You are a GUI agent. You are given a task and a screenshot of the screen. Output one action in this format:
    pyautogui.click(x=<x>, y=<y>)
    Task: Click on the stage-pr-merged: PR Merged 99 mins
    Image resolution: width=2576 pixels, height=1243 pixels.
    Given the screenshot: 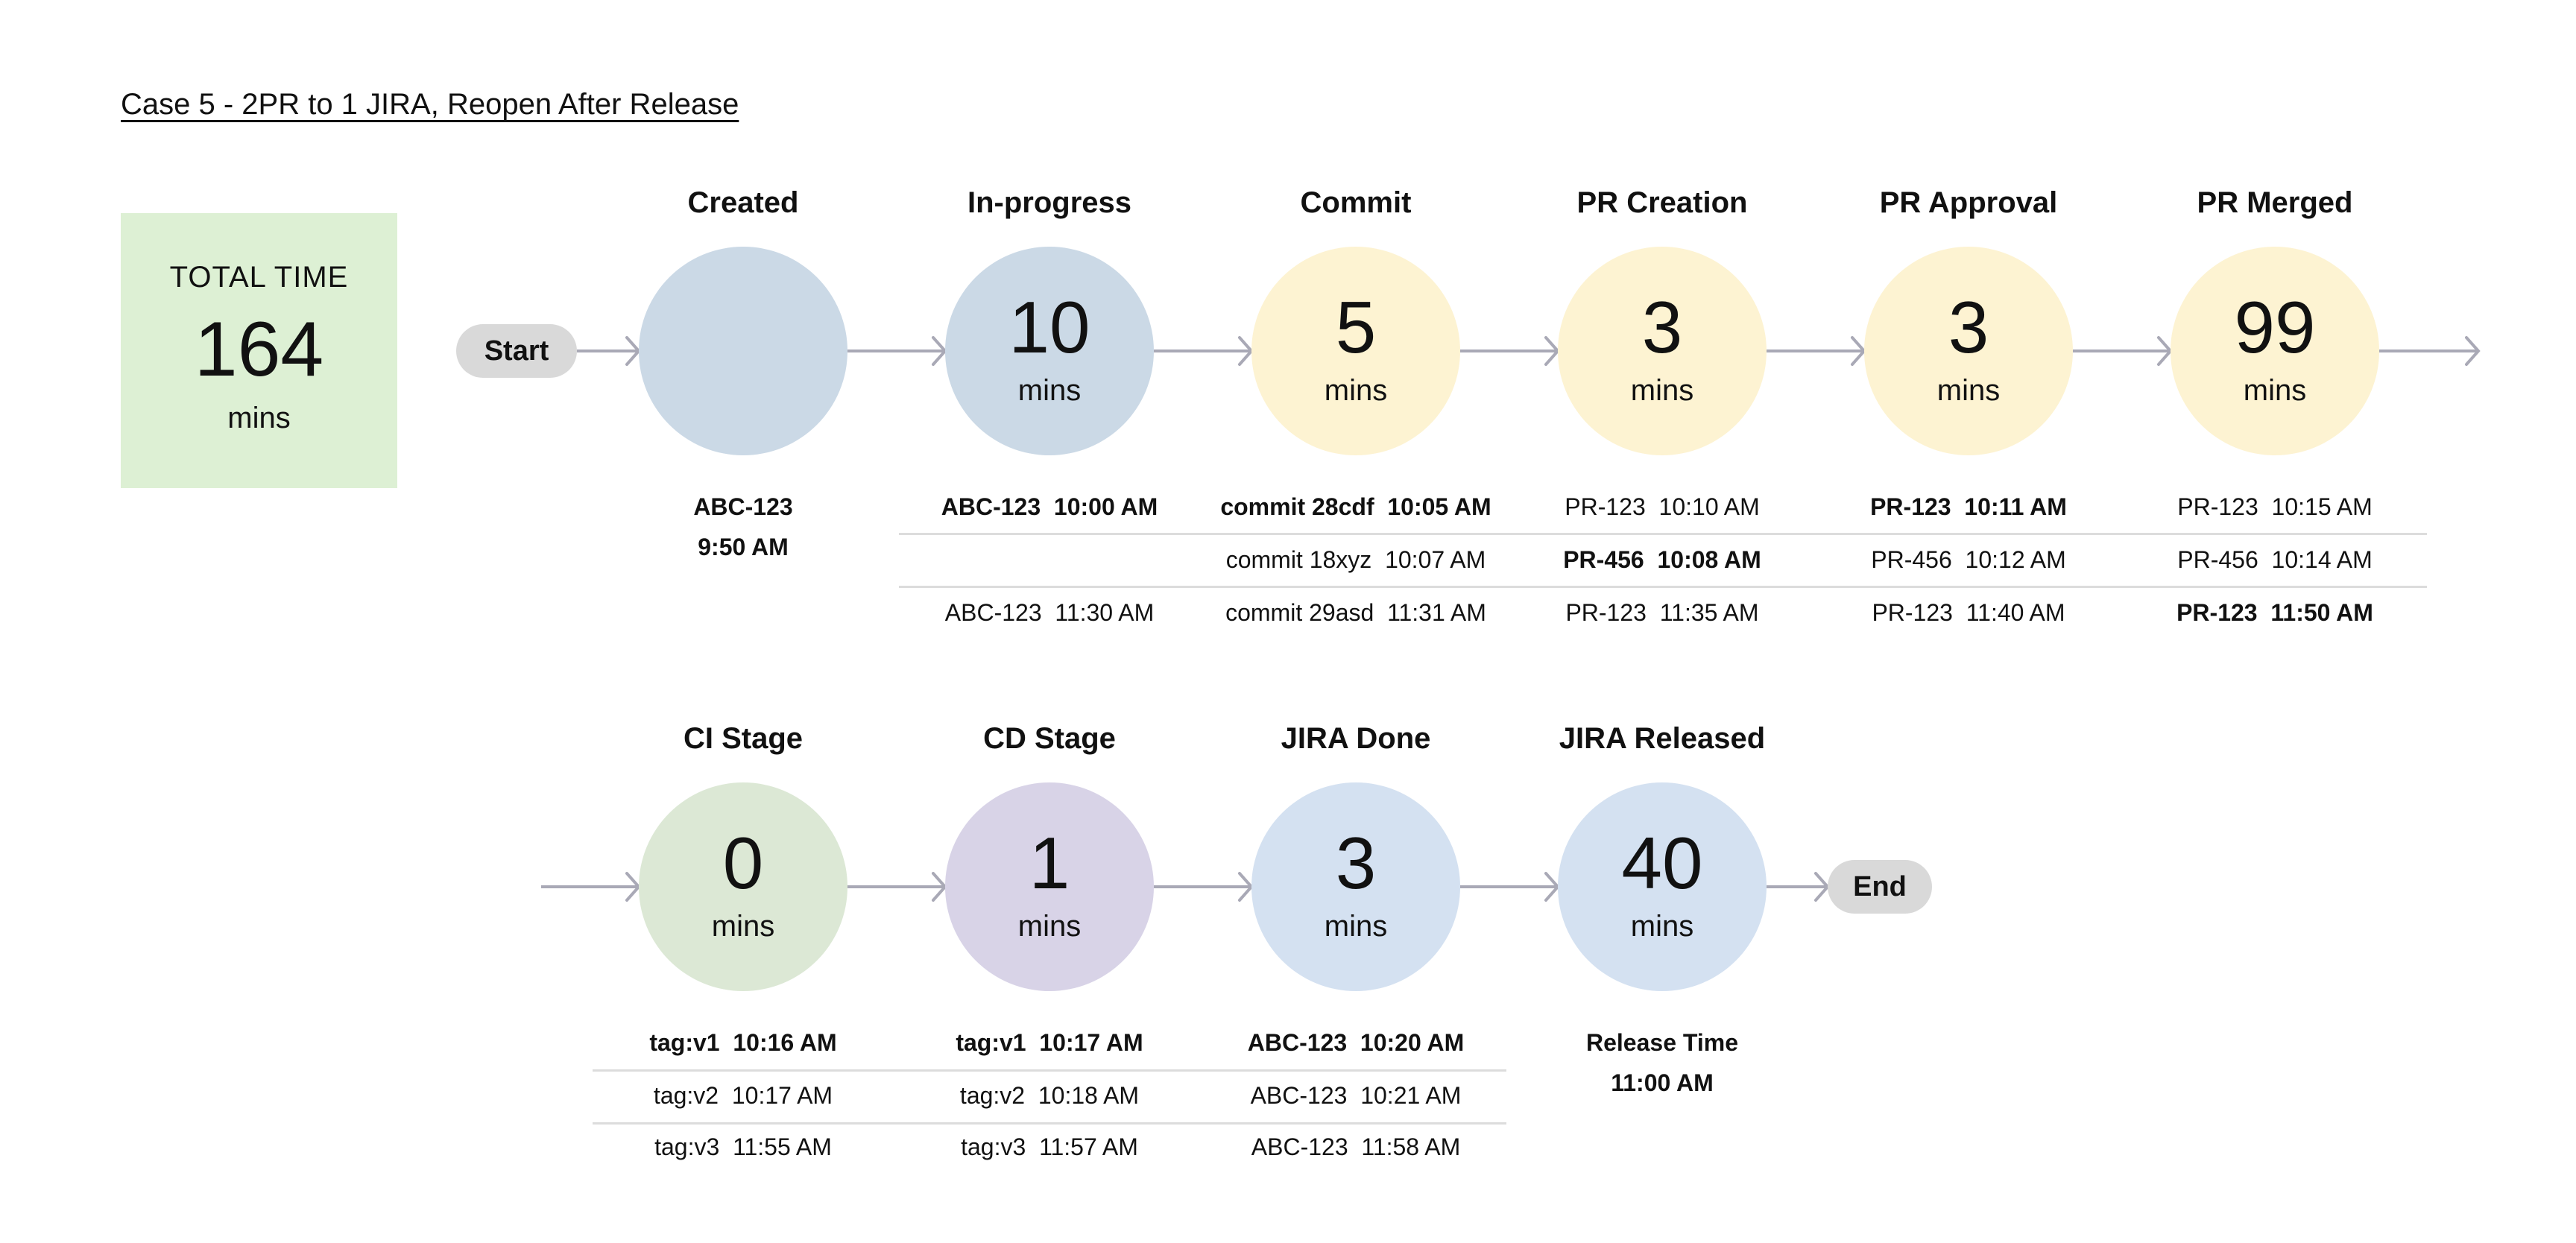 What is the action you would take?
    pyautogui.click(x=2274, y=320)
    